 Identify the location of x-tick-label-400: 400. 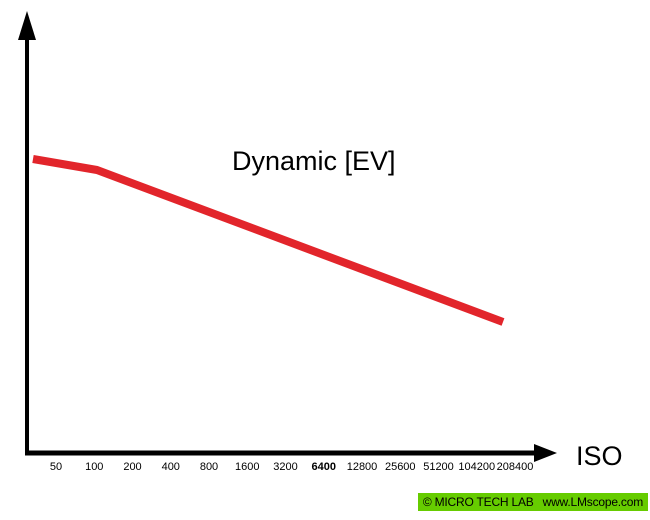
(170, 467).